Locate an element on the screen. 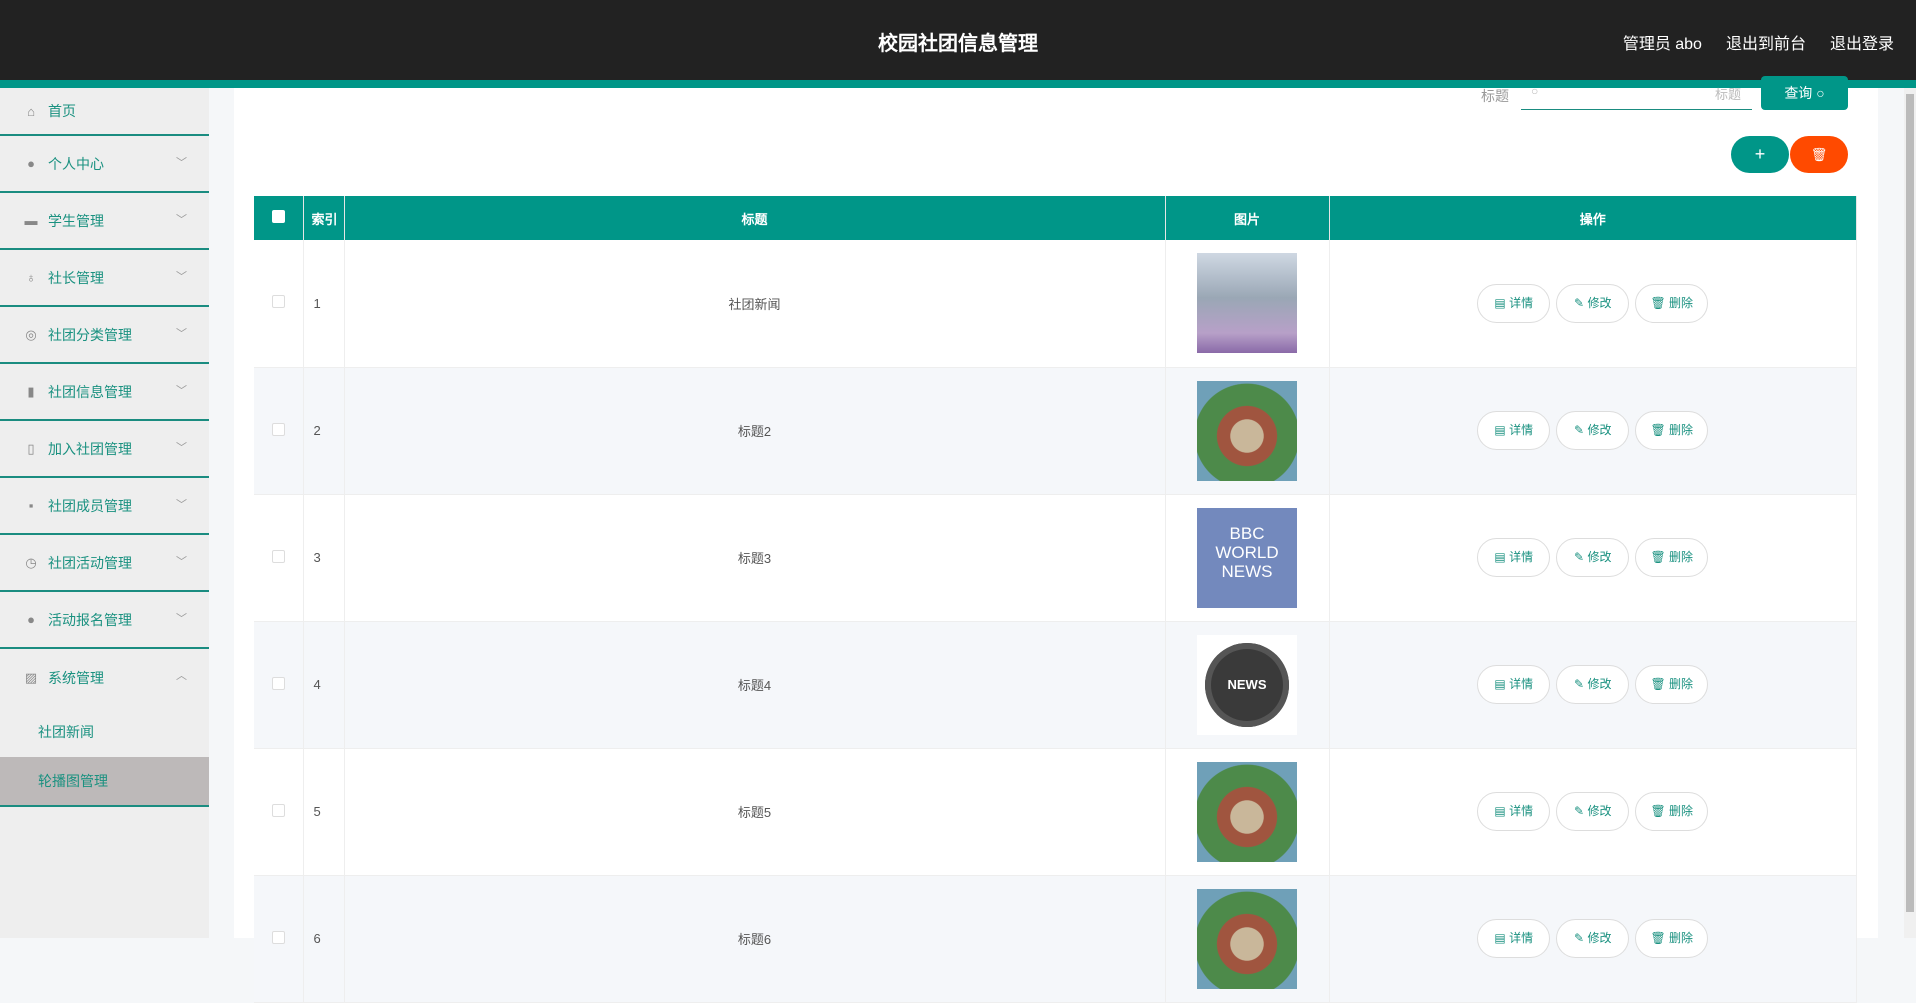 This screenshot has width=1916, height=1003. sidebar-item-label: 首页 is located at coordinates (62, 111).